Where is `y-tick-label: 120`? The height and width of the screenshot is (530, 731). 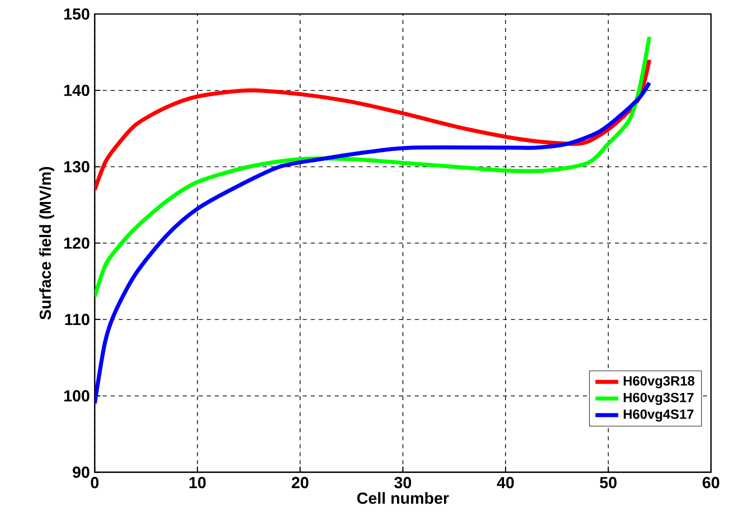
y-tick-label: 120 is located at coordinates (77, 243).